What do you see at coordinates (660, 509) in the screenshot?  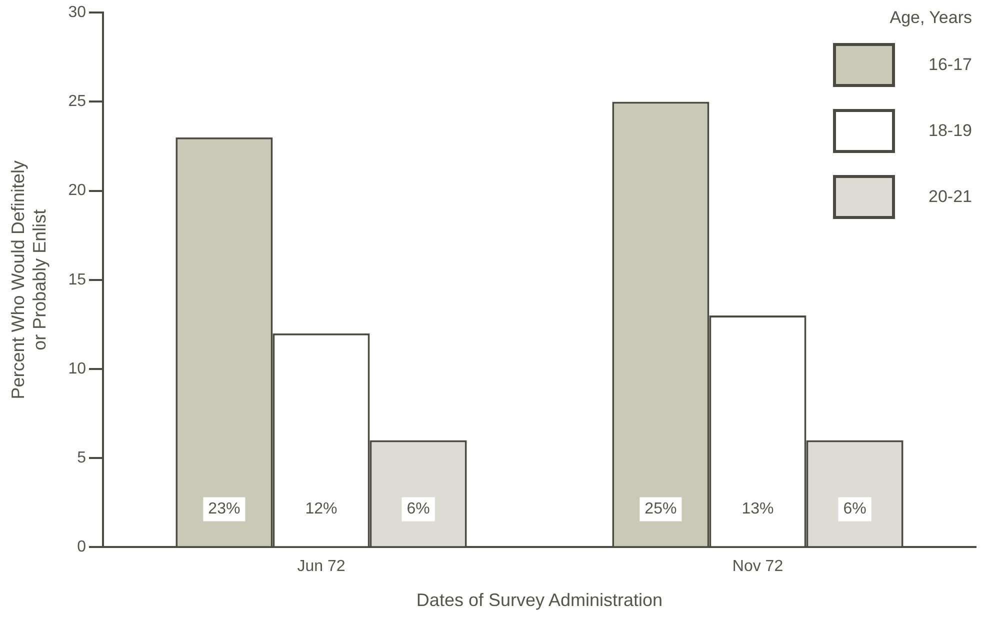 I see `data-label: 25%` at bounding box center [660, 509].